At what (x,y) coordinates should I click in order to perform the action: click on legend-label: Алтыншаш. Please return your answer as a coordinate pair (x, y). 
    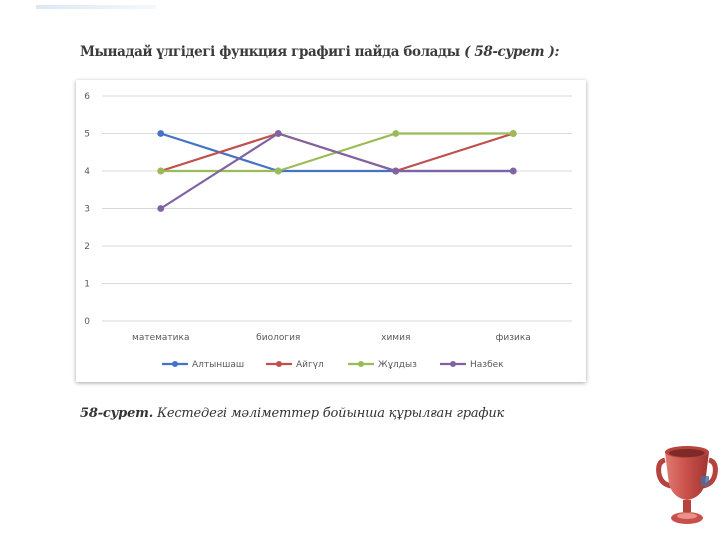
    Looking at the image, I should click on (218, 365).